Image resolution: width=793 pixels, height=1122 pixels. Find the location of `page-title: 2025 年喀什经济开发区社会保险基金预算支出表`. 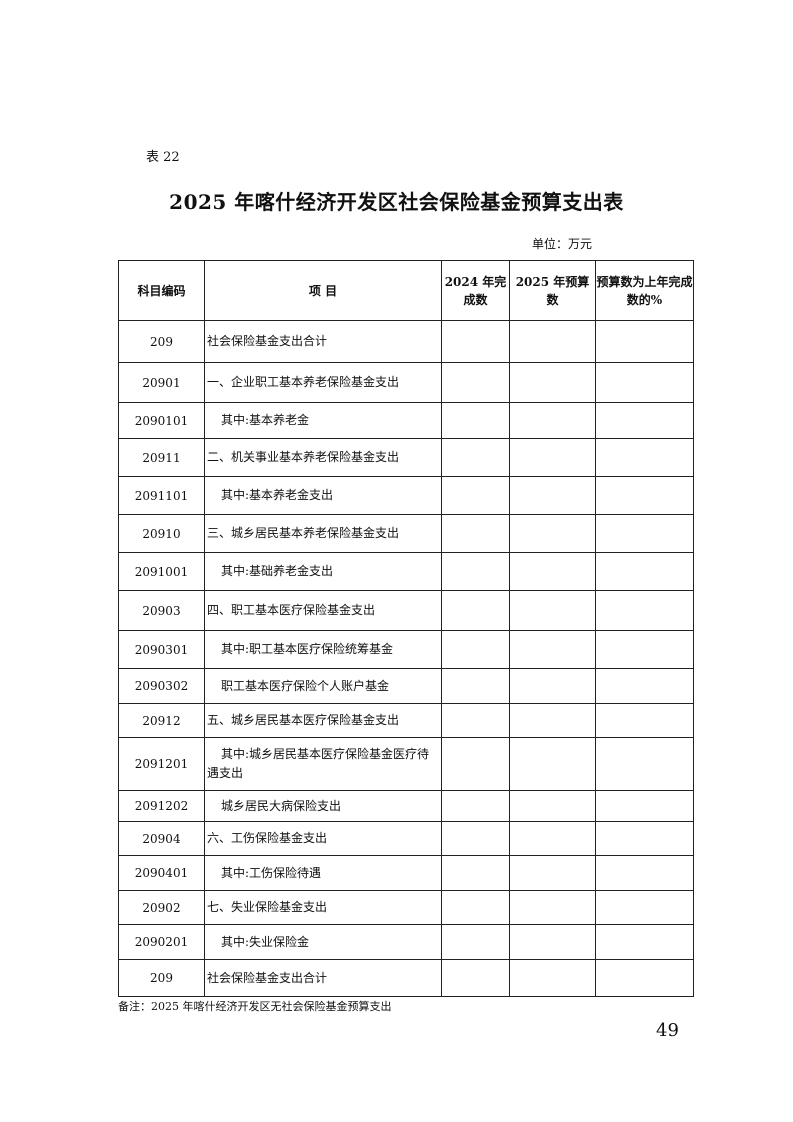

page-title: 2025 年喀什经济开发区社会保险基金预算支出表 is located at coordinates (396, 202).